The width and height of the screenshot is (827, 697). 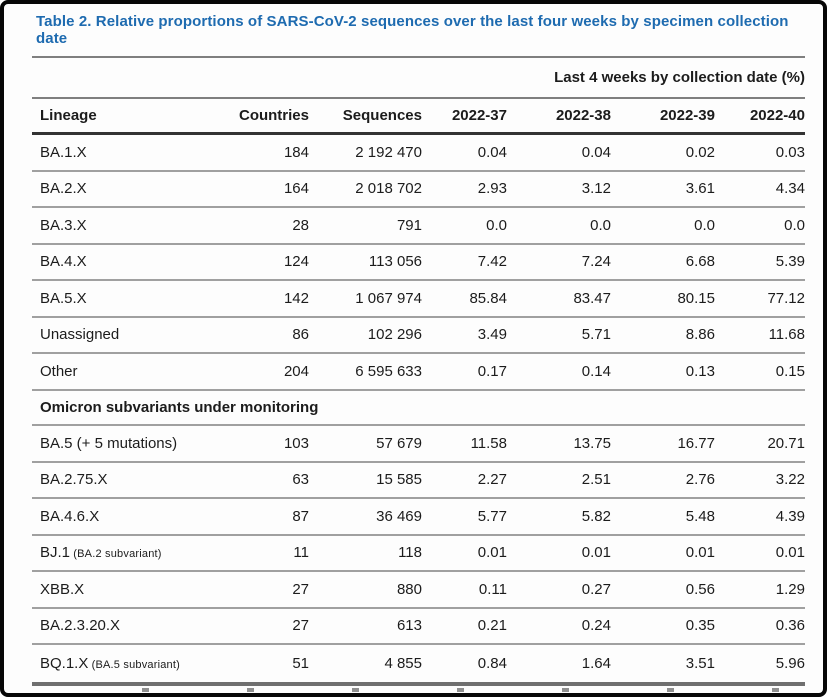 What do you see at coordinates (134, 664) in the screenshot?
I see `lineage-note: (BA.5 subvariant)` at bounding box center [134, 664].